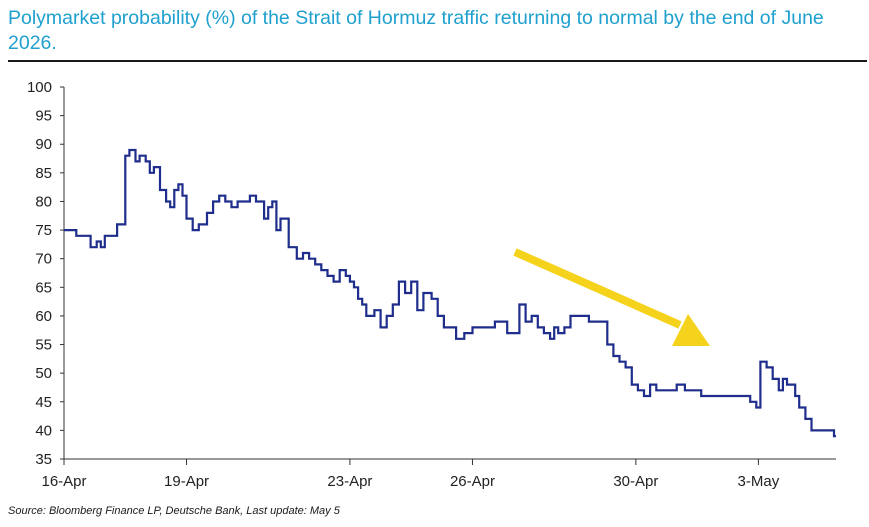 Image resolution: width=869 pixels, height=527 pixels. Describe the element at coordinates (691, 330) in the screenshot. I see `arrow-head` at that location.